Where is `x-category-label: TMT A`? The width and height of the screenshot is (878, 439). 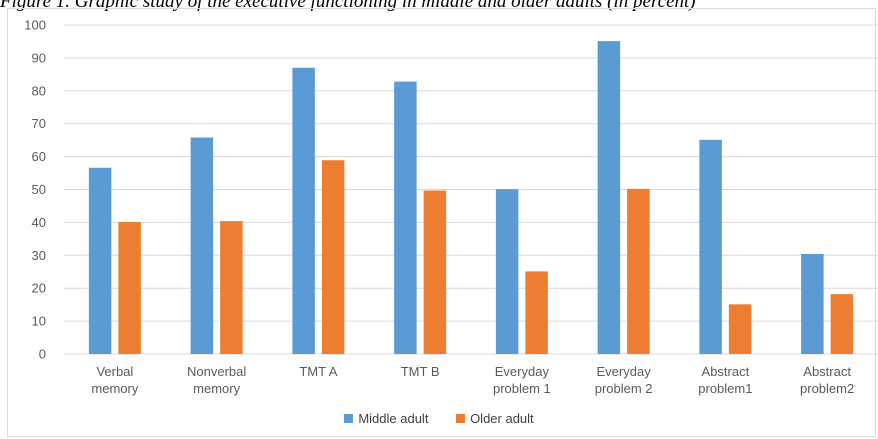
x-category-label: TMT A is located at coordinates (318, 371).